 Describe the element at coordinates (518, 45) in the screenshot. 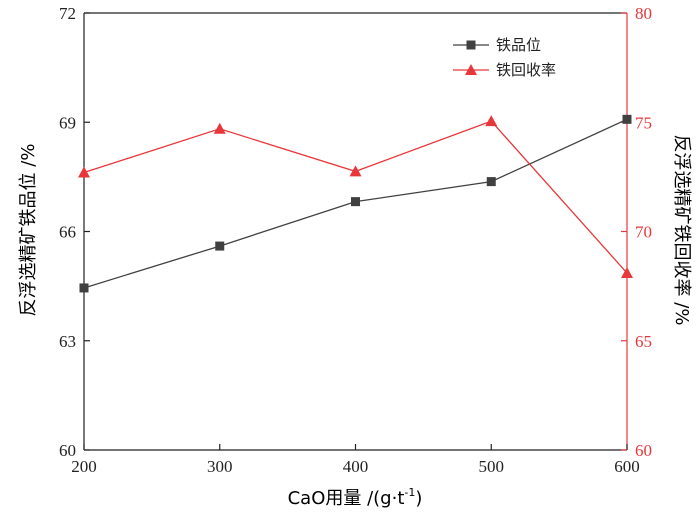

I see `legend-label: 铁品位` at that location.